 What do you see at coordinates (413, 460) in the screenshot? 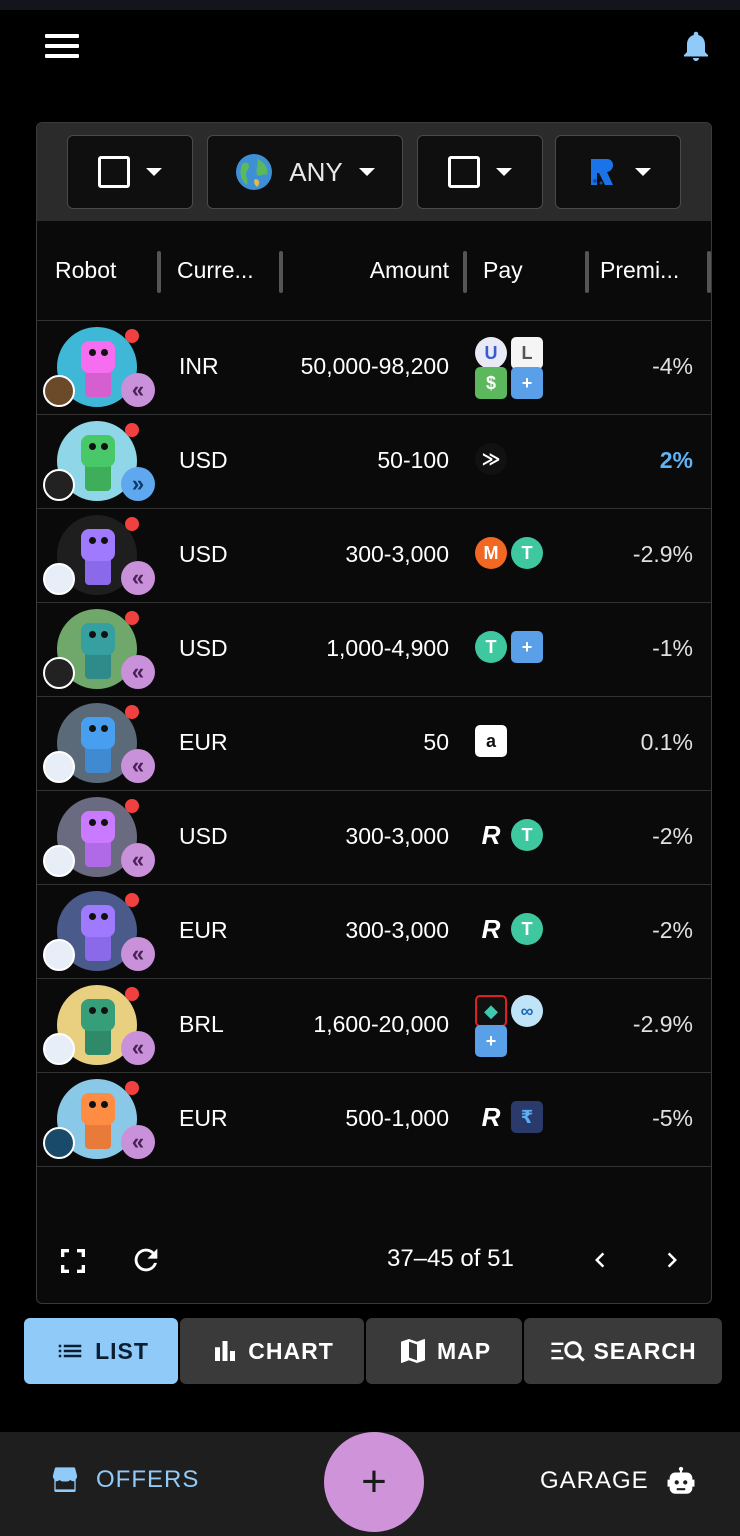
I see `row-amount: 50-100` at bounding box center [413, 460].